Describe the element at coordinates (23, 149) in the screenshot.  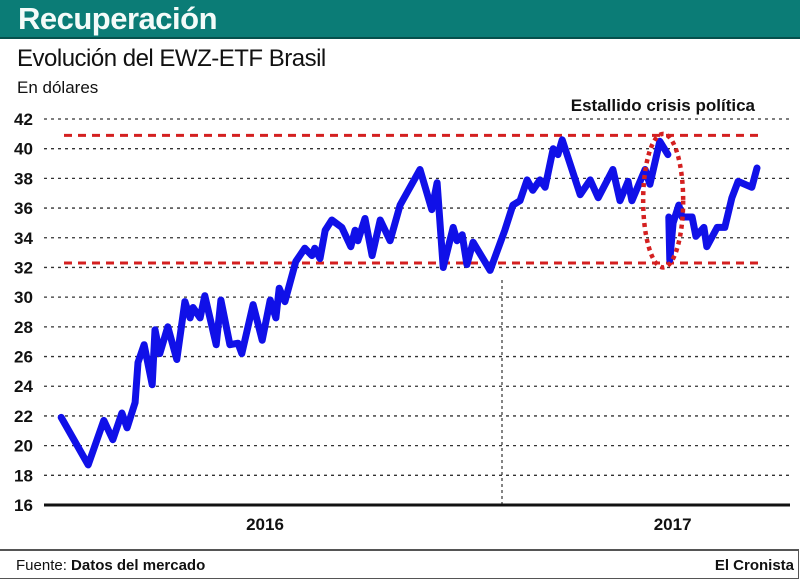
I see `y-tick-label: 40` at that location.